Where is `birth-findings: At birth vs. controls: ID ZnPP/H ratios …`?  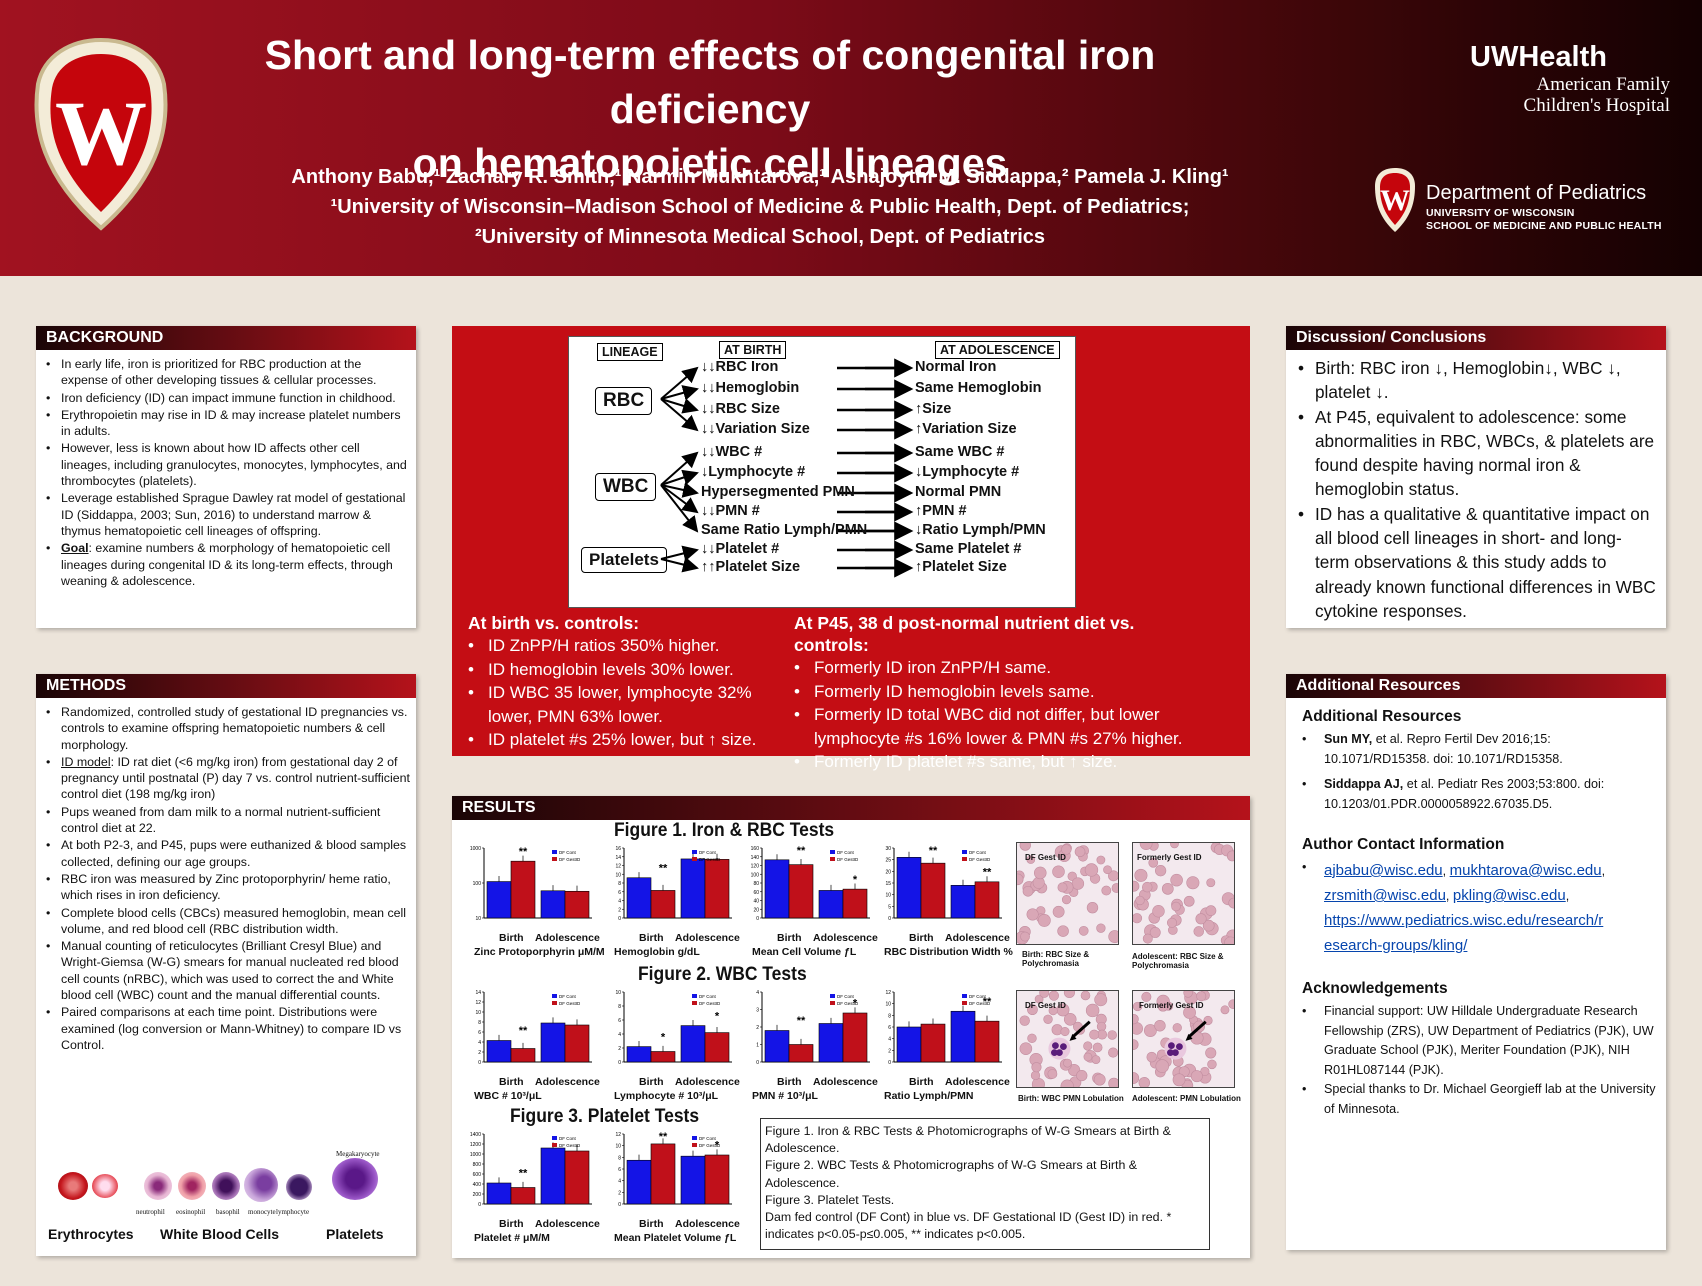
birth-findings: At birth vs. controls: ID ZnPP/H ratios … is located at coordinates (618, 682).